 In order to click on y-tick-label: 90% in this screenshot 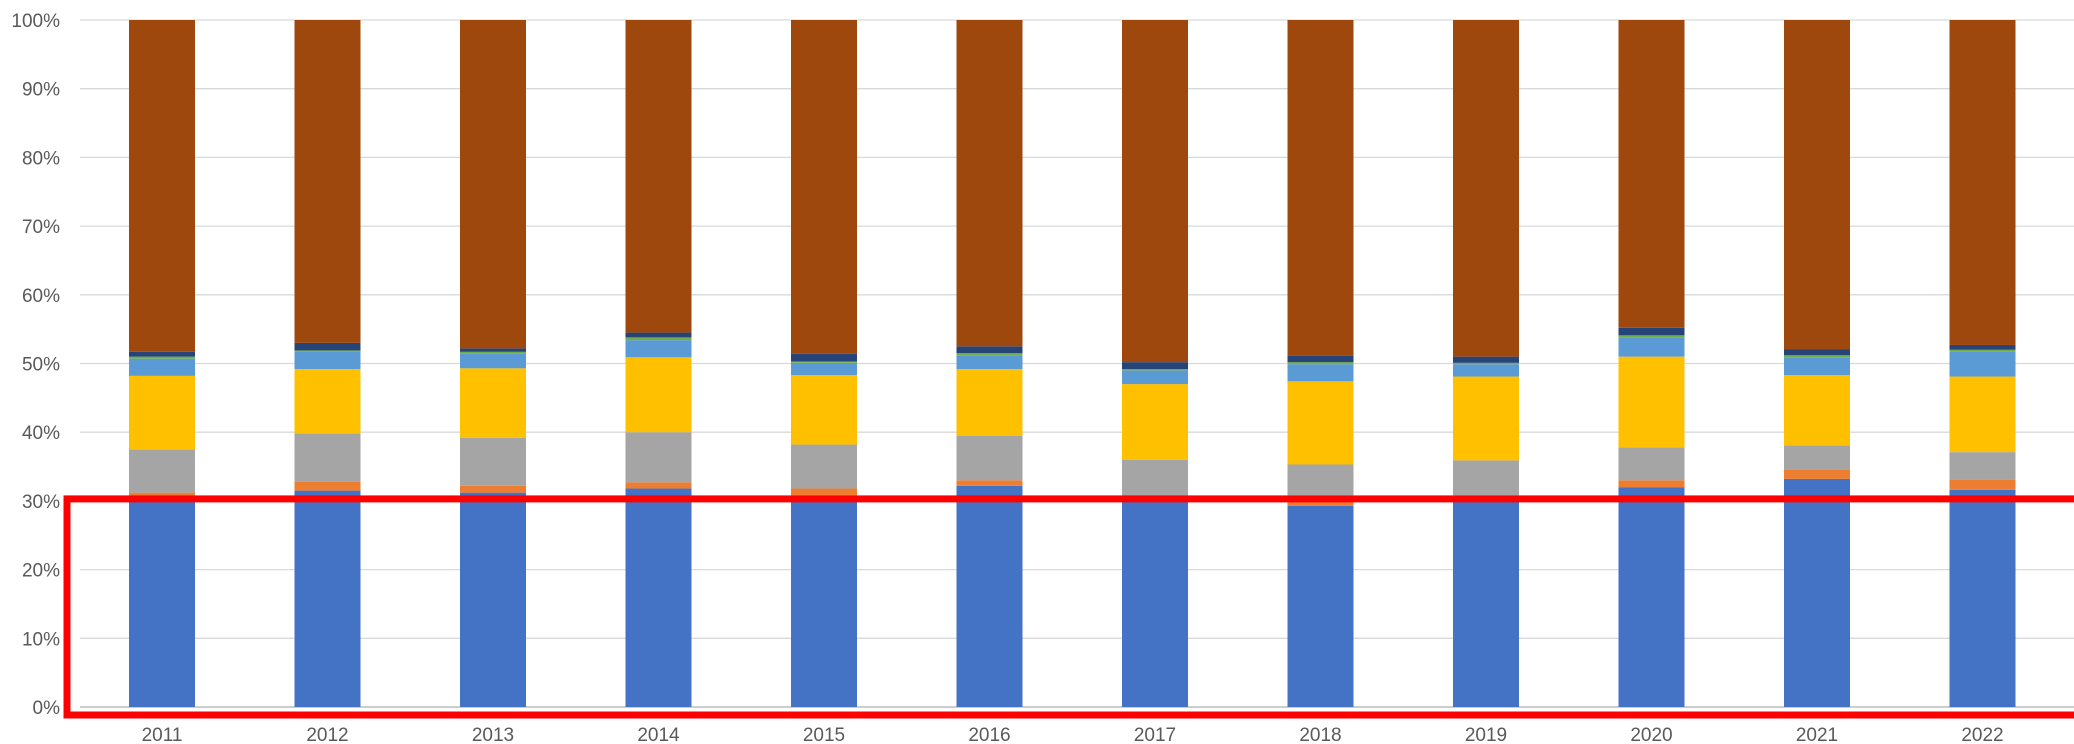, I will do `click(41, 90)`.